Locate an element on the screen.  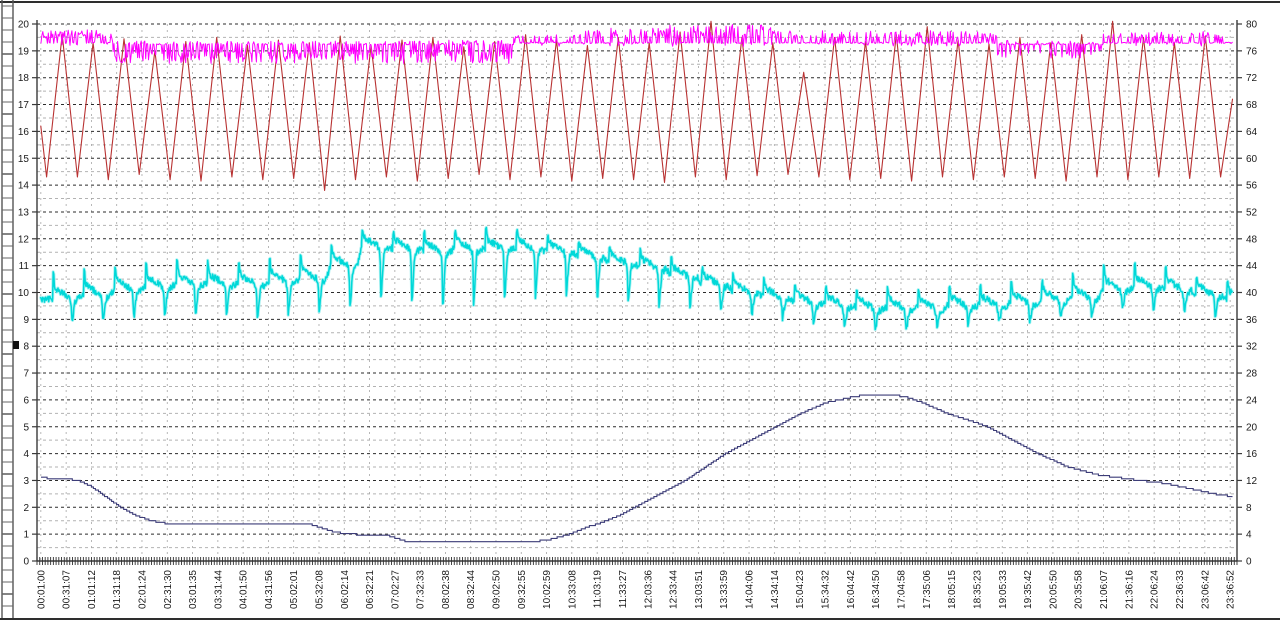
y-right-tick-label: 68 is located at coordinates (1252, 105).